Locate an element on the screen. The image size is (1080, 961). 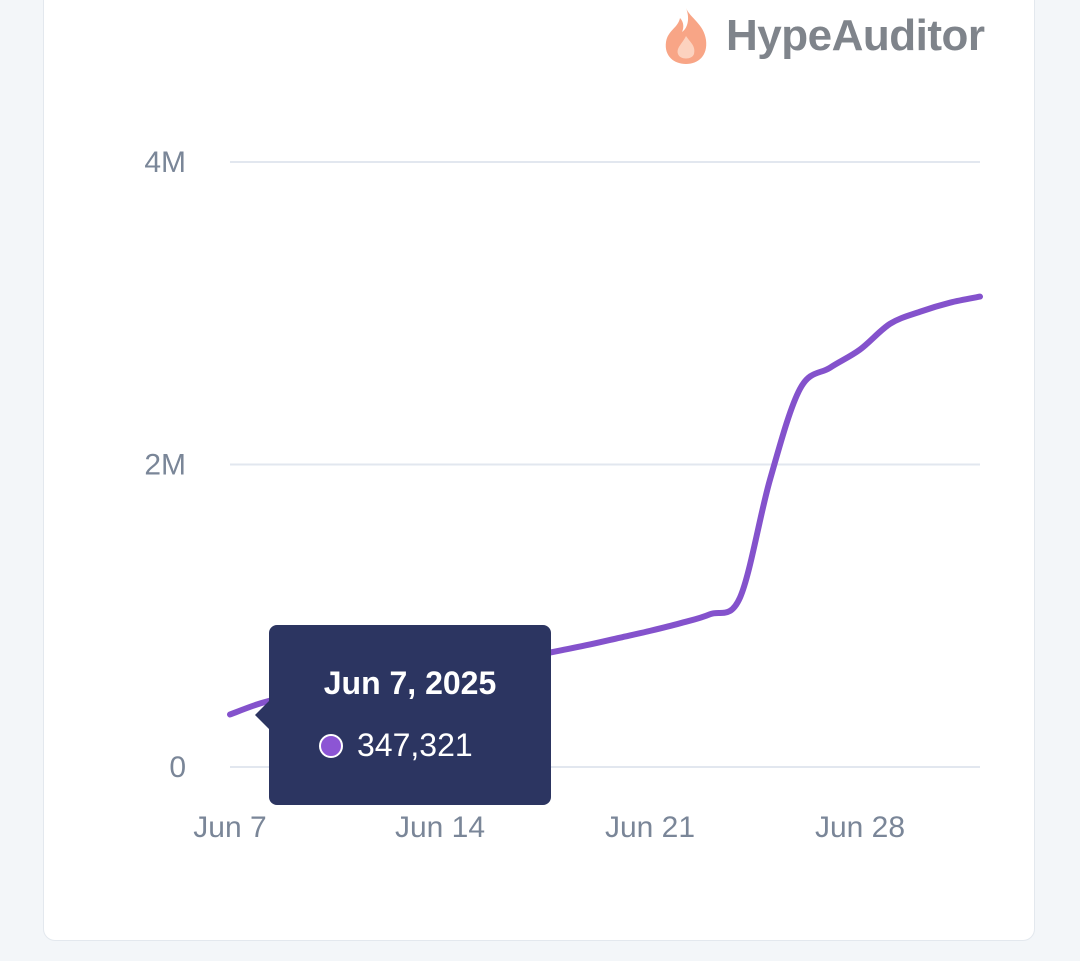
y-tick-label: 4M is located at coordinates (165, 162).